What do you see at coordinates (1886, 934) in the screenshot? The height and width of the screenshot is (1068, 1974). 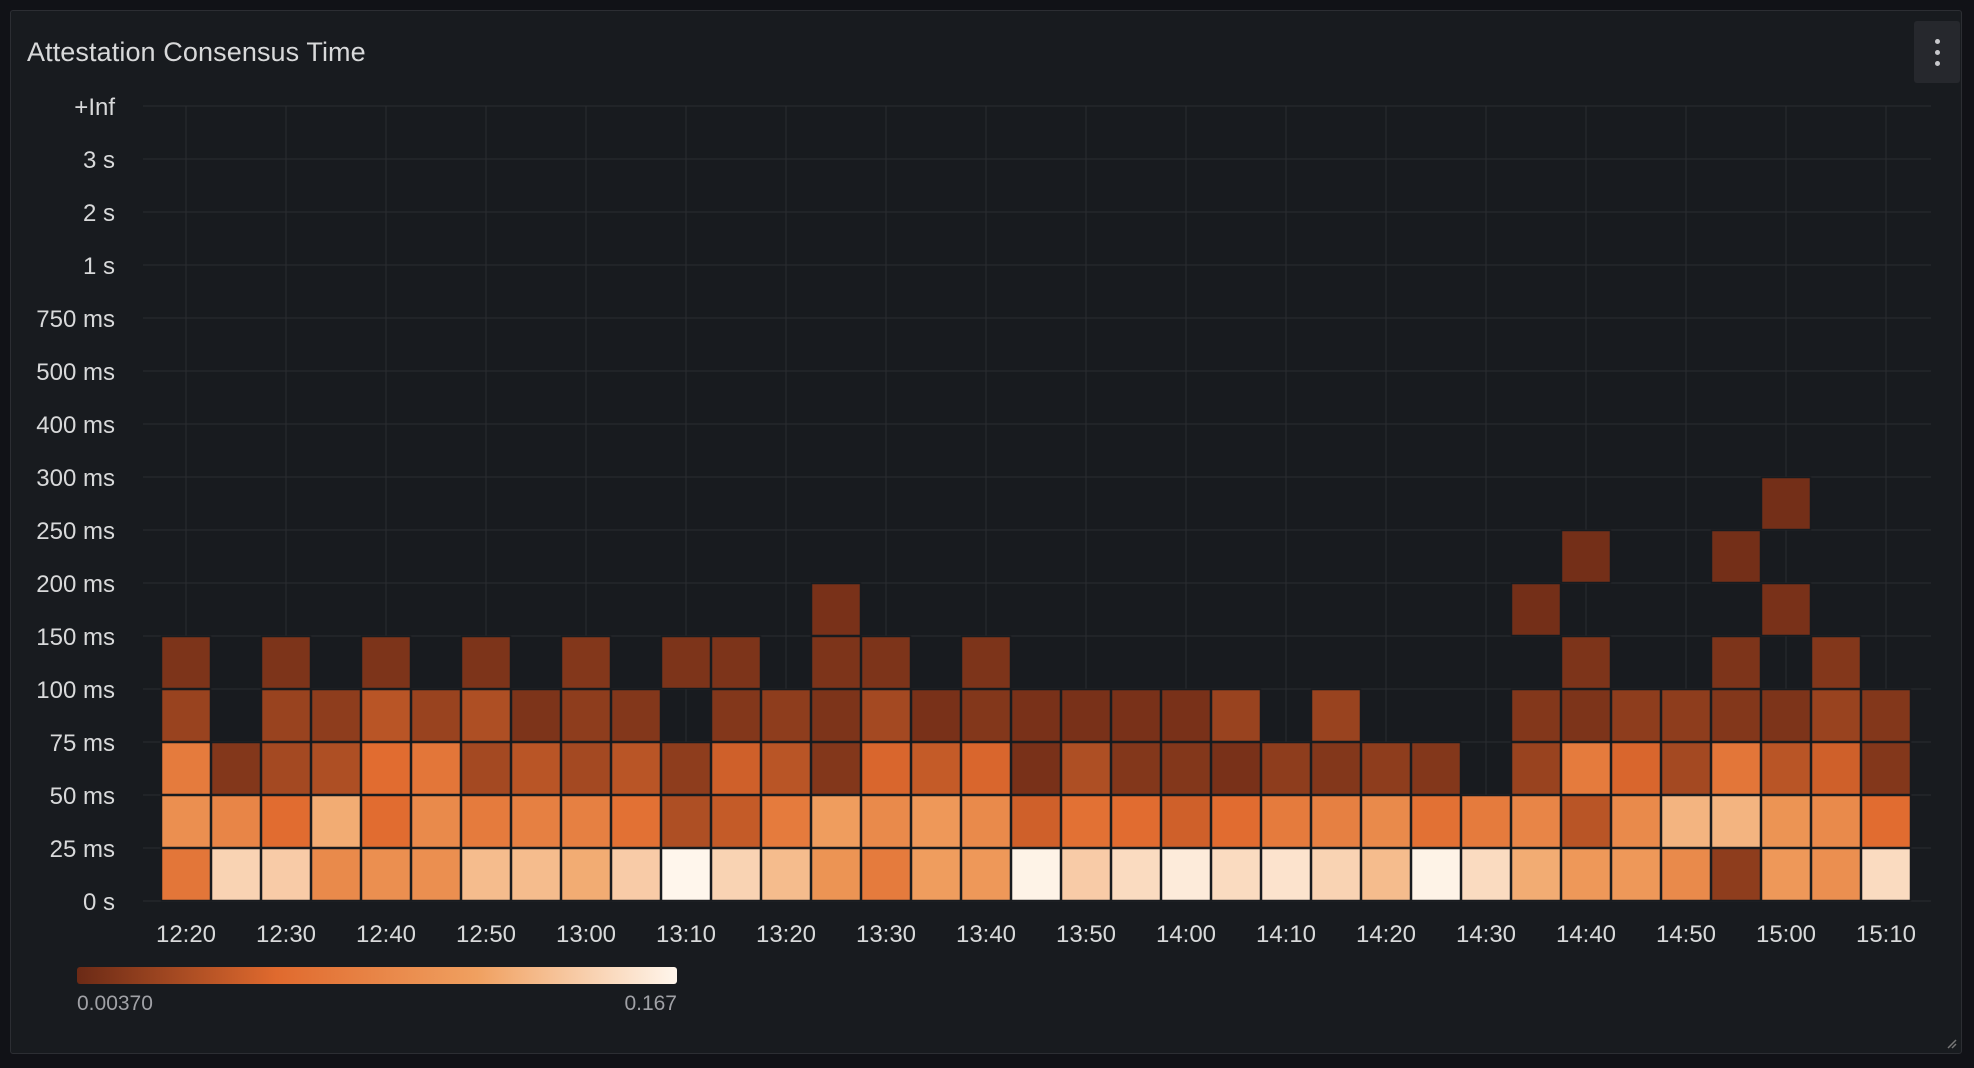 I see `x-tick-label: 15:10` at bounding box center [1886, 934].